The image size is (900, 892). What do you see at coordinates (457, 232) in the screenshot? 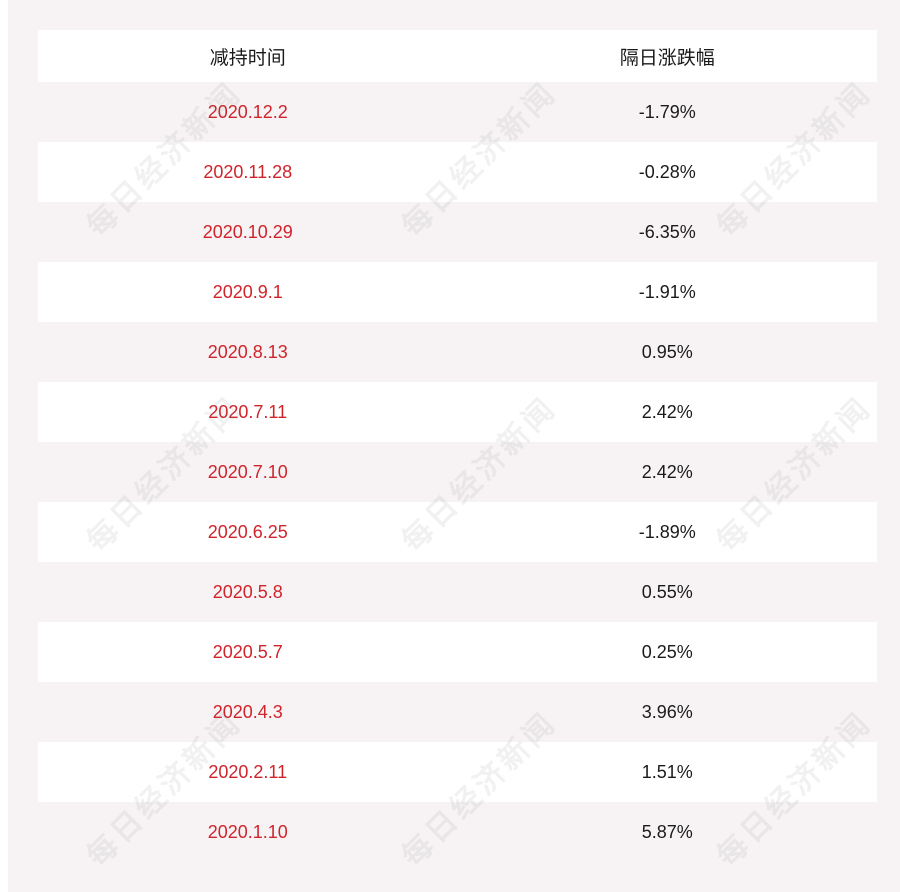
I see `table-row: 2020.10.29 -6.35%` at bounding box center [457, 232].